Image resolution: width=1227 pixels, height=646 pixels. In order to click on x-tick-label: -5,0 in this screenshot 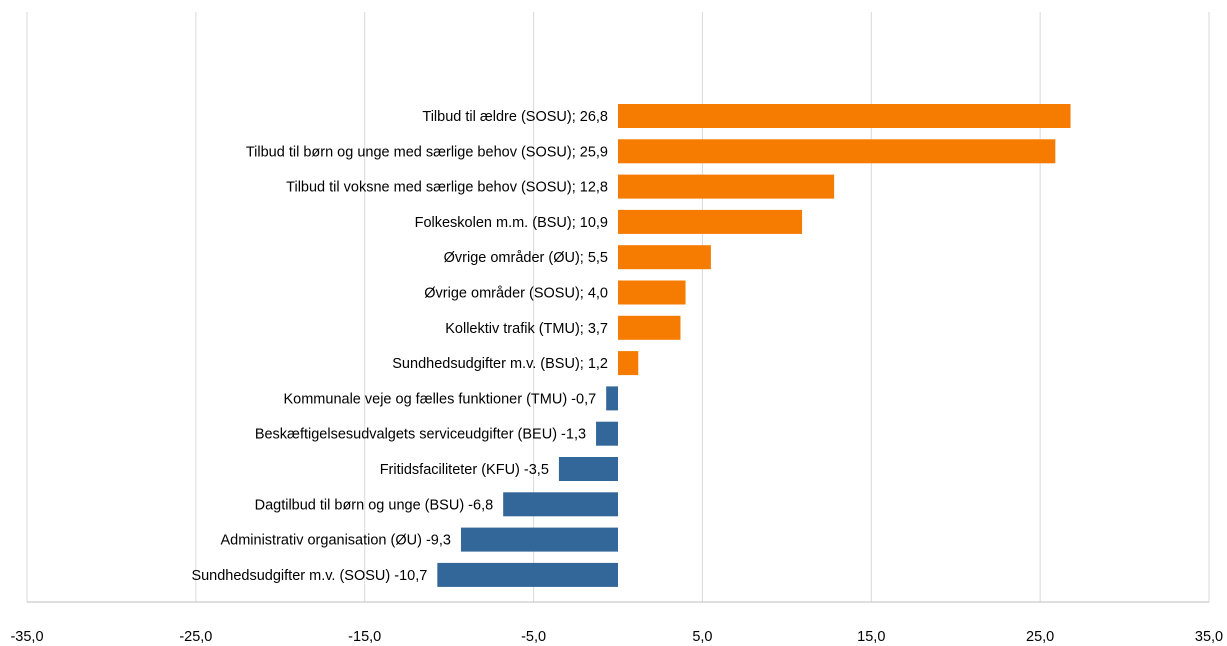, I will do `click(533, 637)`.